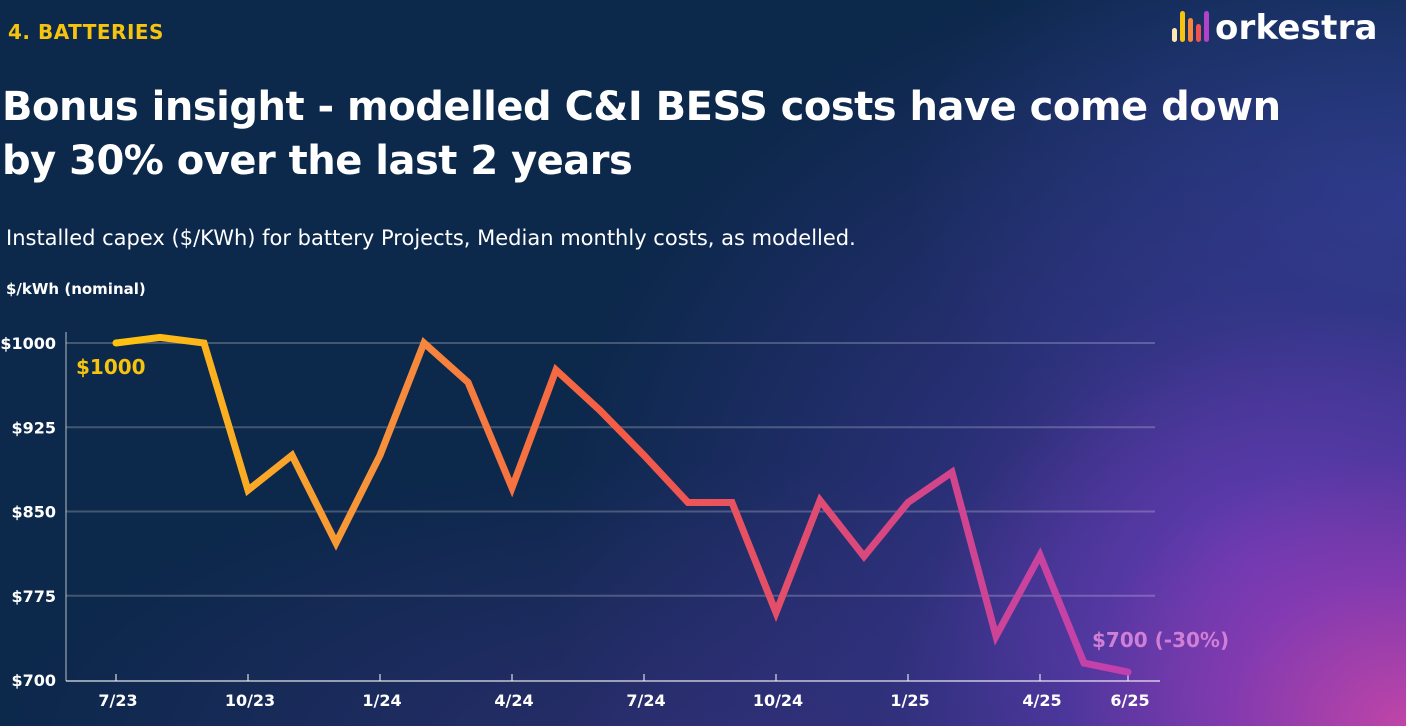 Image resolution: width=1406 pixels, height=726 pixels. What do you see at coordinates (778, 700) in the screenshot?
I see `x-tick-label: 10/24` at bounding box center [778, 700].